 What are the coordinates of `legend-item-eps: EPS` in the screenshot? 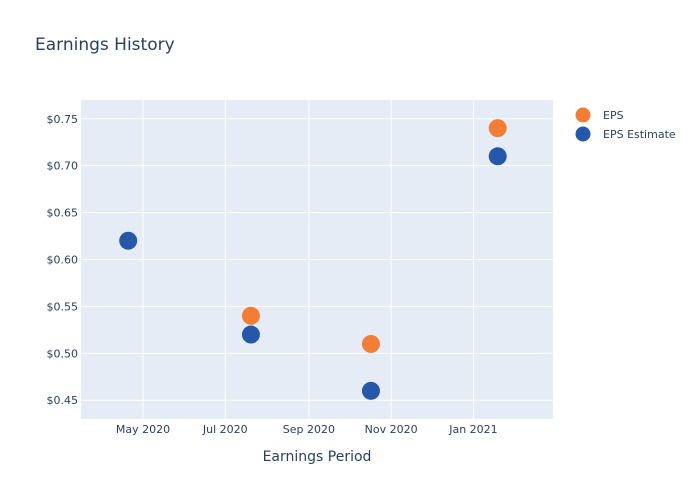 It's located at (599, 115).